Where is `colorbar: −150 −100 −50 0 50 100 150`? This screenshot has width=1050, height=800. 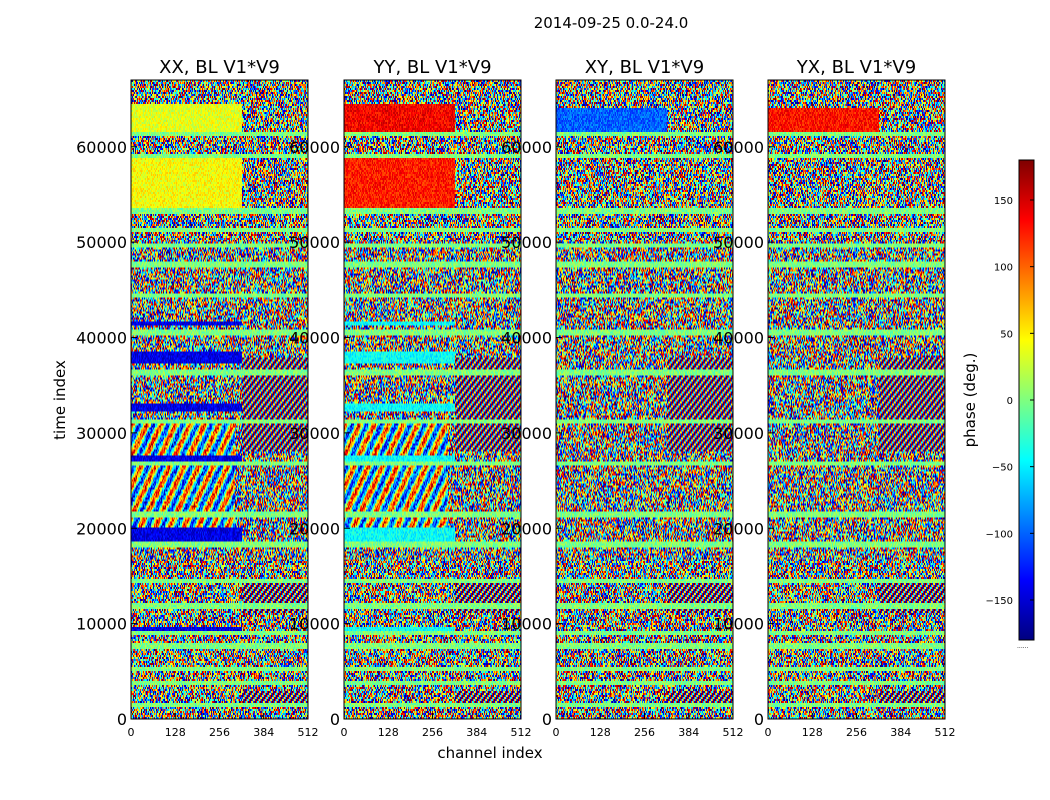 colorbar: −150 −100 −50 0 50 100 150 is located at coordinates (1010, 400).